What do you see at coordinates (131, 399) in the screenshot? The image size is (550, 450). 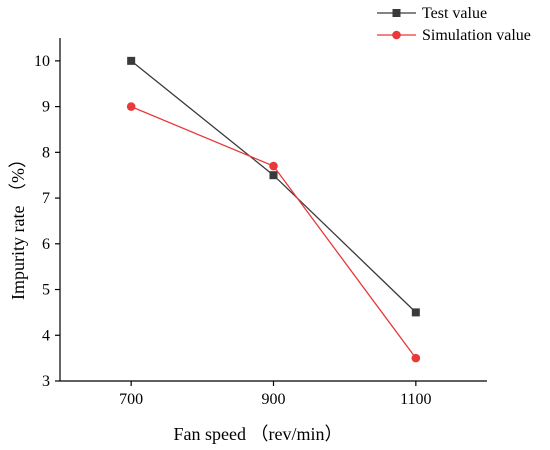 I see `x-tick-label: 700` at bounding box center [131, 399].